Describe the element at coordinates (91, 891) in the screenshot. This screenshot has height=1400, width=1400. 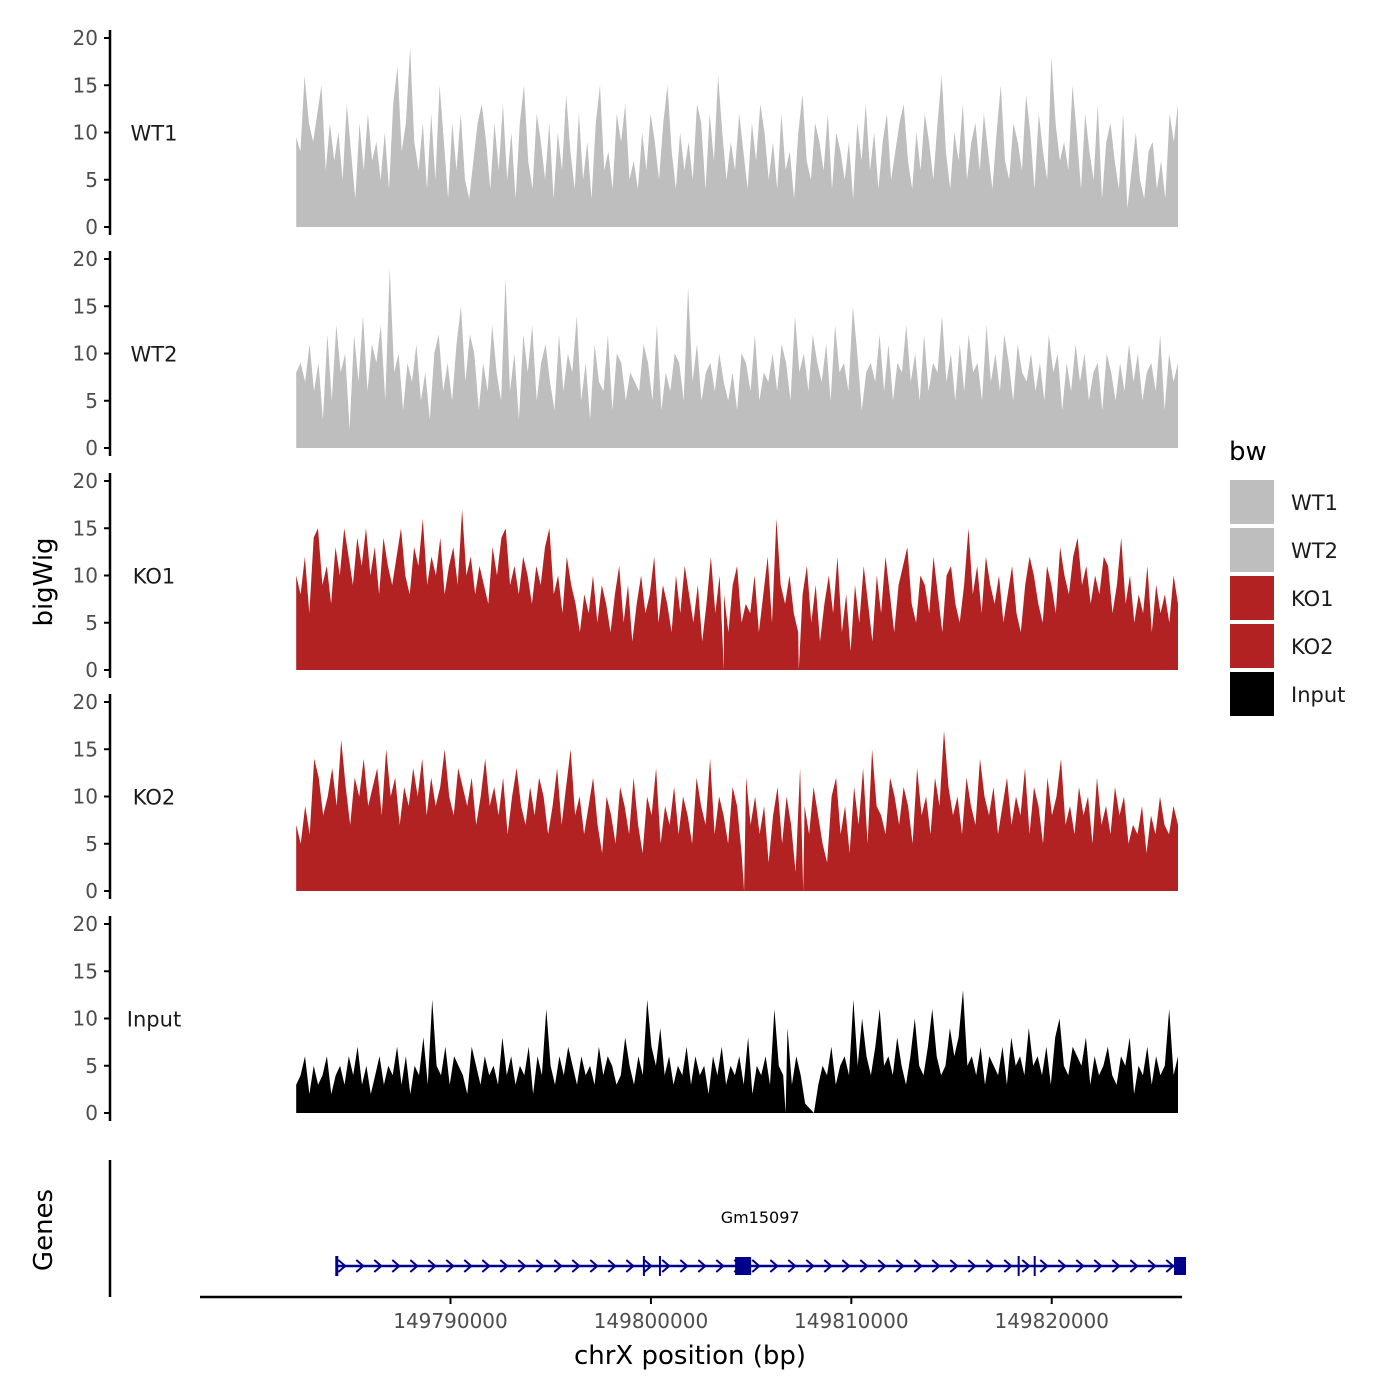
I see `y-tick-label-ko2-0: 0` at that location.